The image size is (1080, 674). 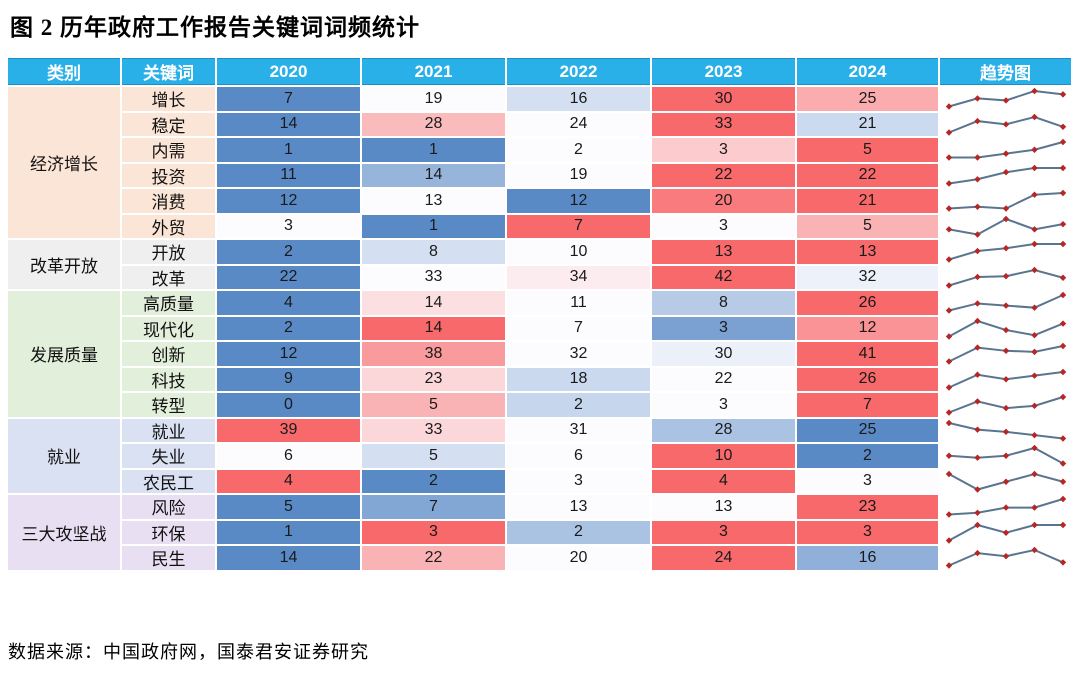 I want to click on keyword-cell: 创新, so click(x=168, y=354).